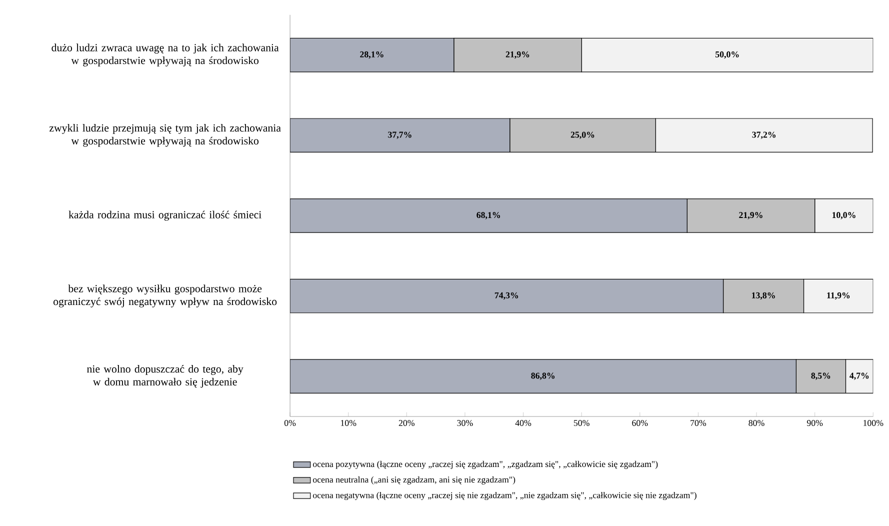 This screenshot has height=526, width=889. I want to click on x-tick-label: 100%, so click(874, 423).